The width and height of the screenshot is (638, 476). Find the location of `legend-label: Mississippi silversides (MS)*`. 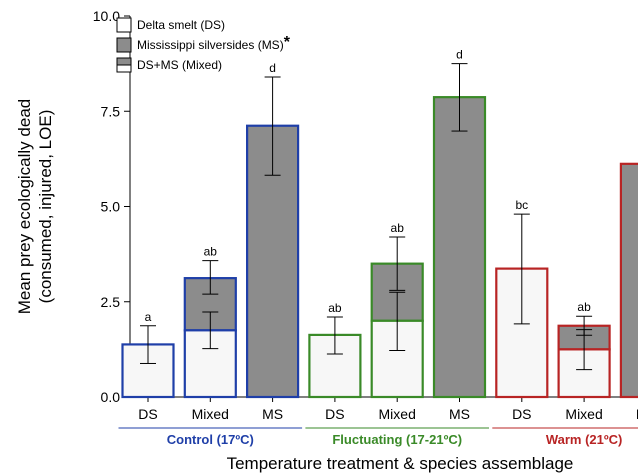

legend-label: Mississippi silversides (MS)* is located at coordinates (214, 43).